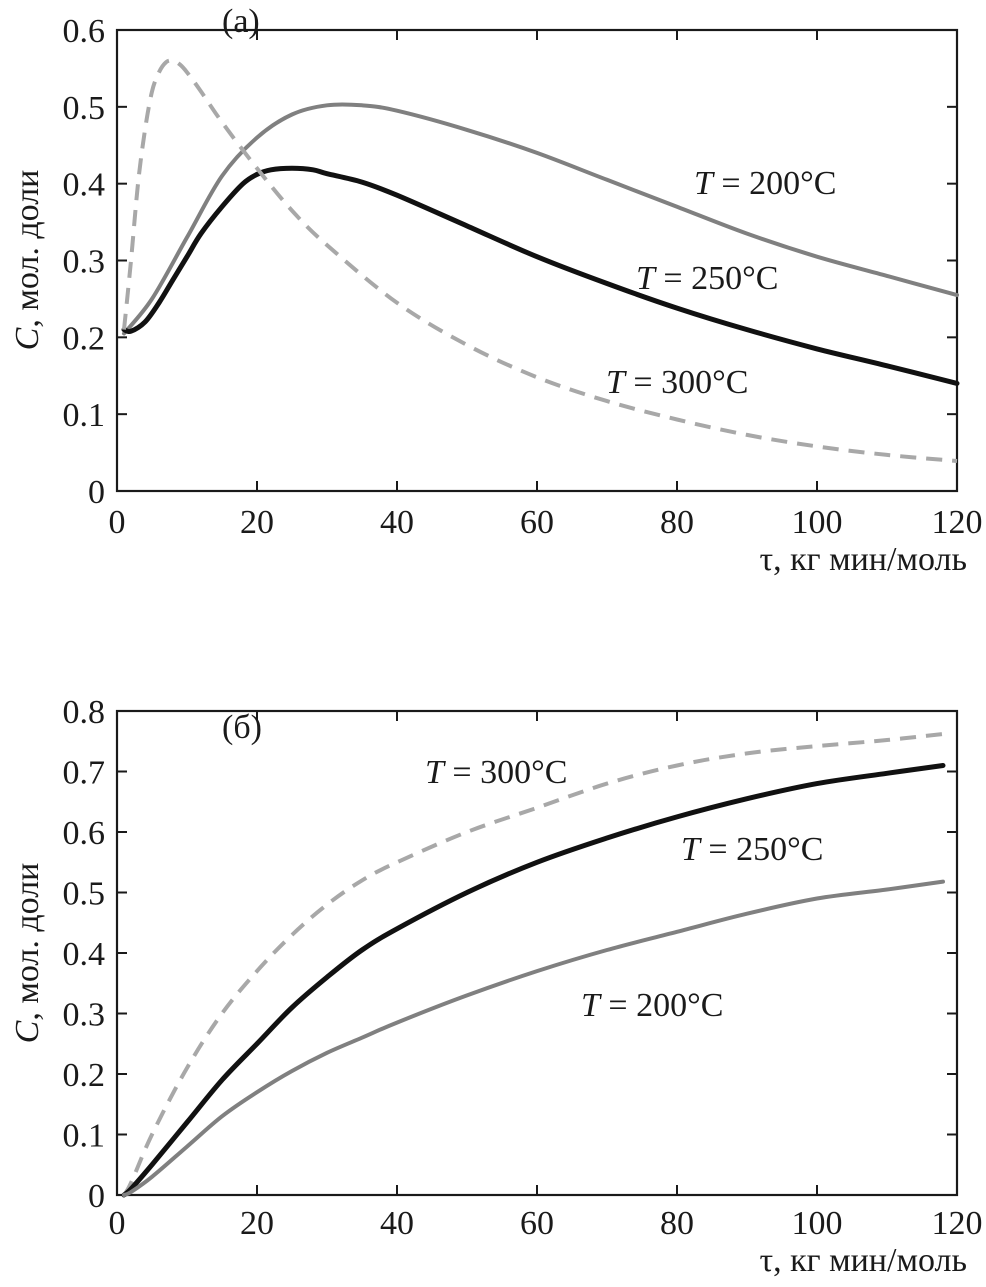 The width and height of the screenshot is (986, 1287). Describe the element at coordinates (686, 382) in the screenshot. I see `series-label-a-300-text: = 300°C` at that location.